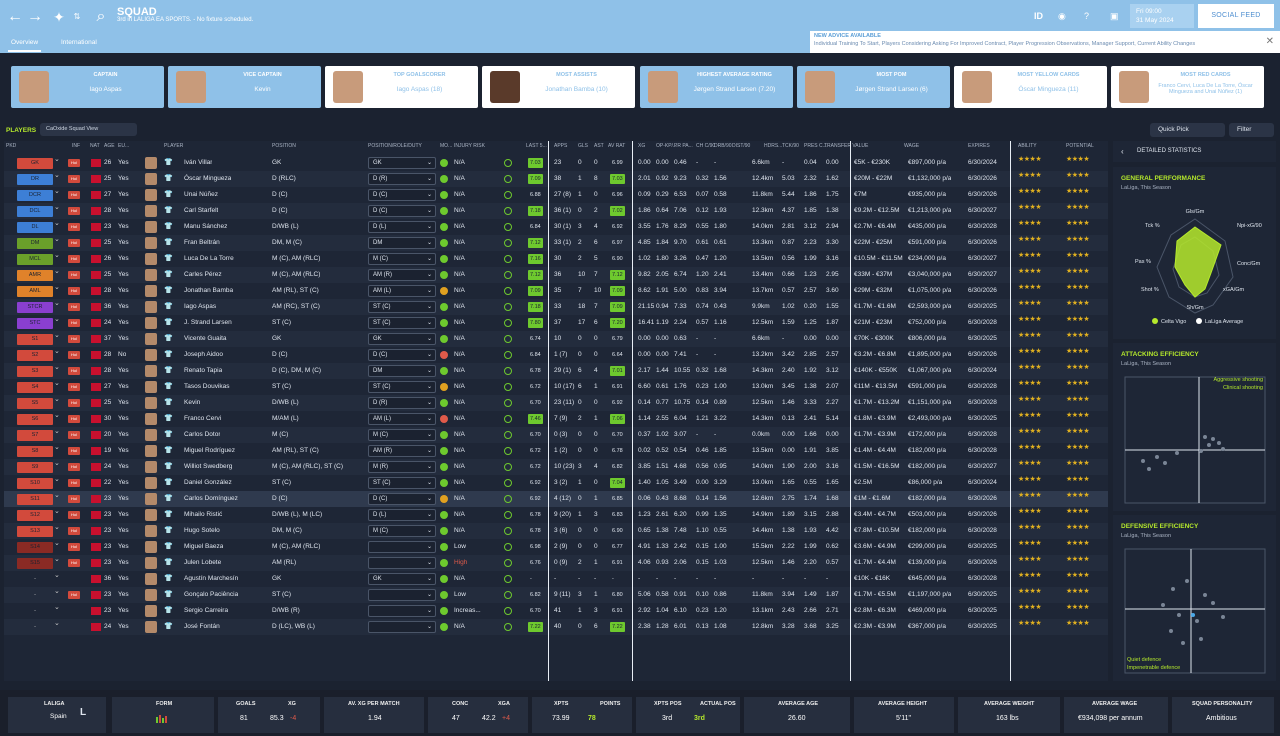 This screenshot has height=736, width=1280. What do you see at coordinates (57, 715) in the screenshot?
I see `league-cell: LALIGA Spain L` at bounding box center [57, 715].